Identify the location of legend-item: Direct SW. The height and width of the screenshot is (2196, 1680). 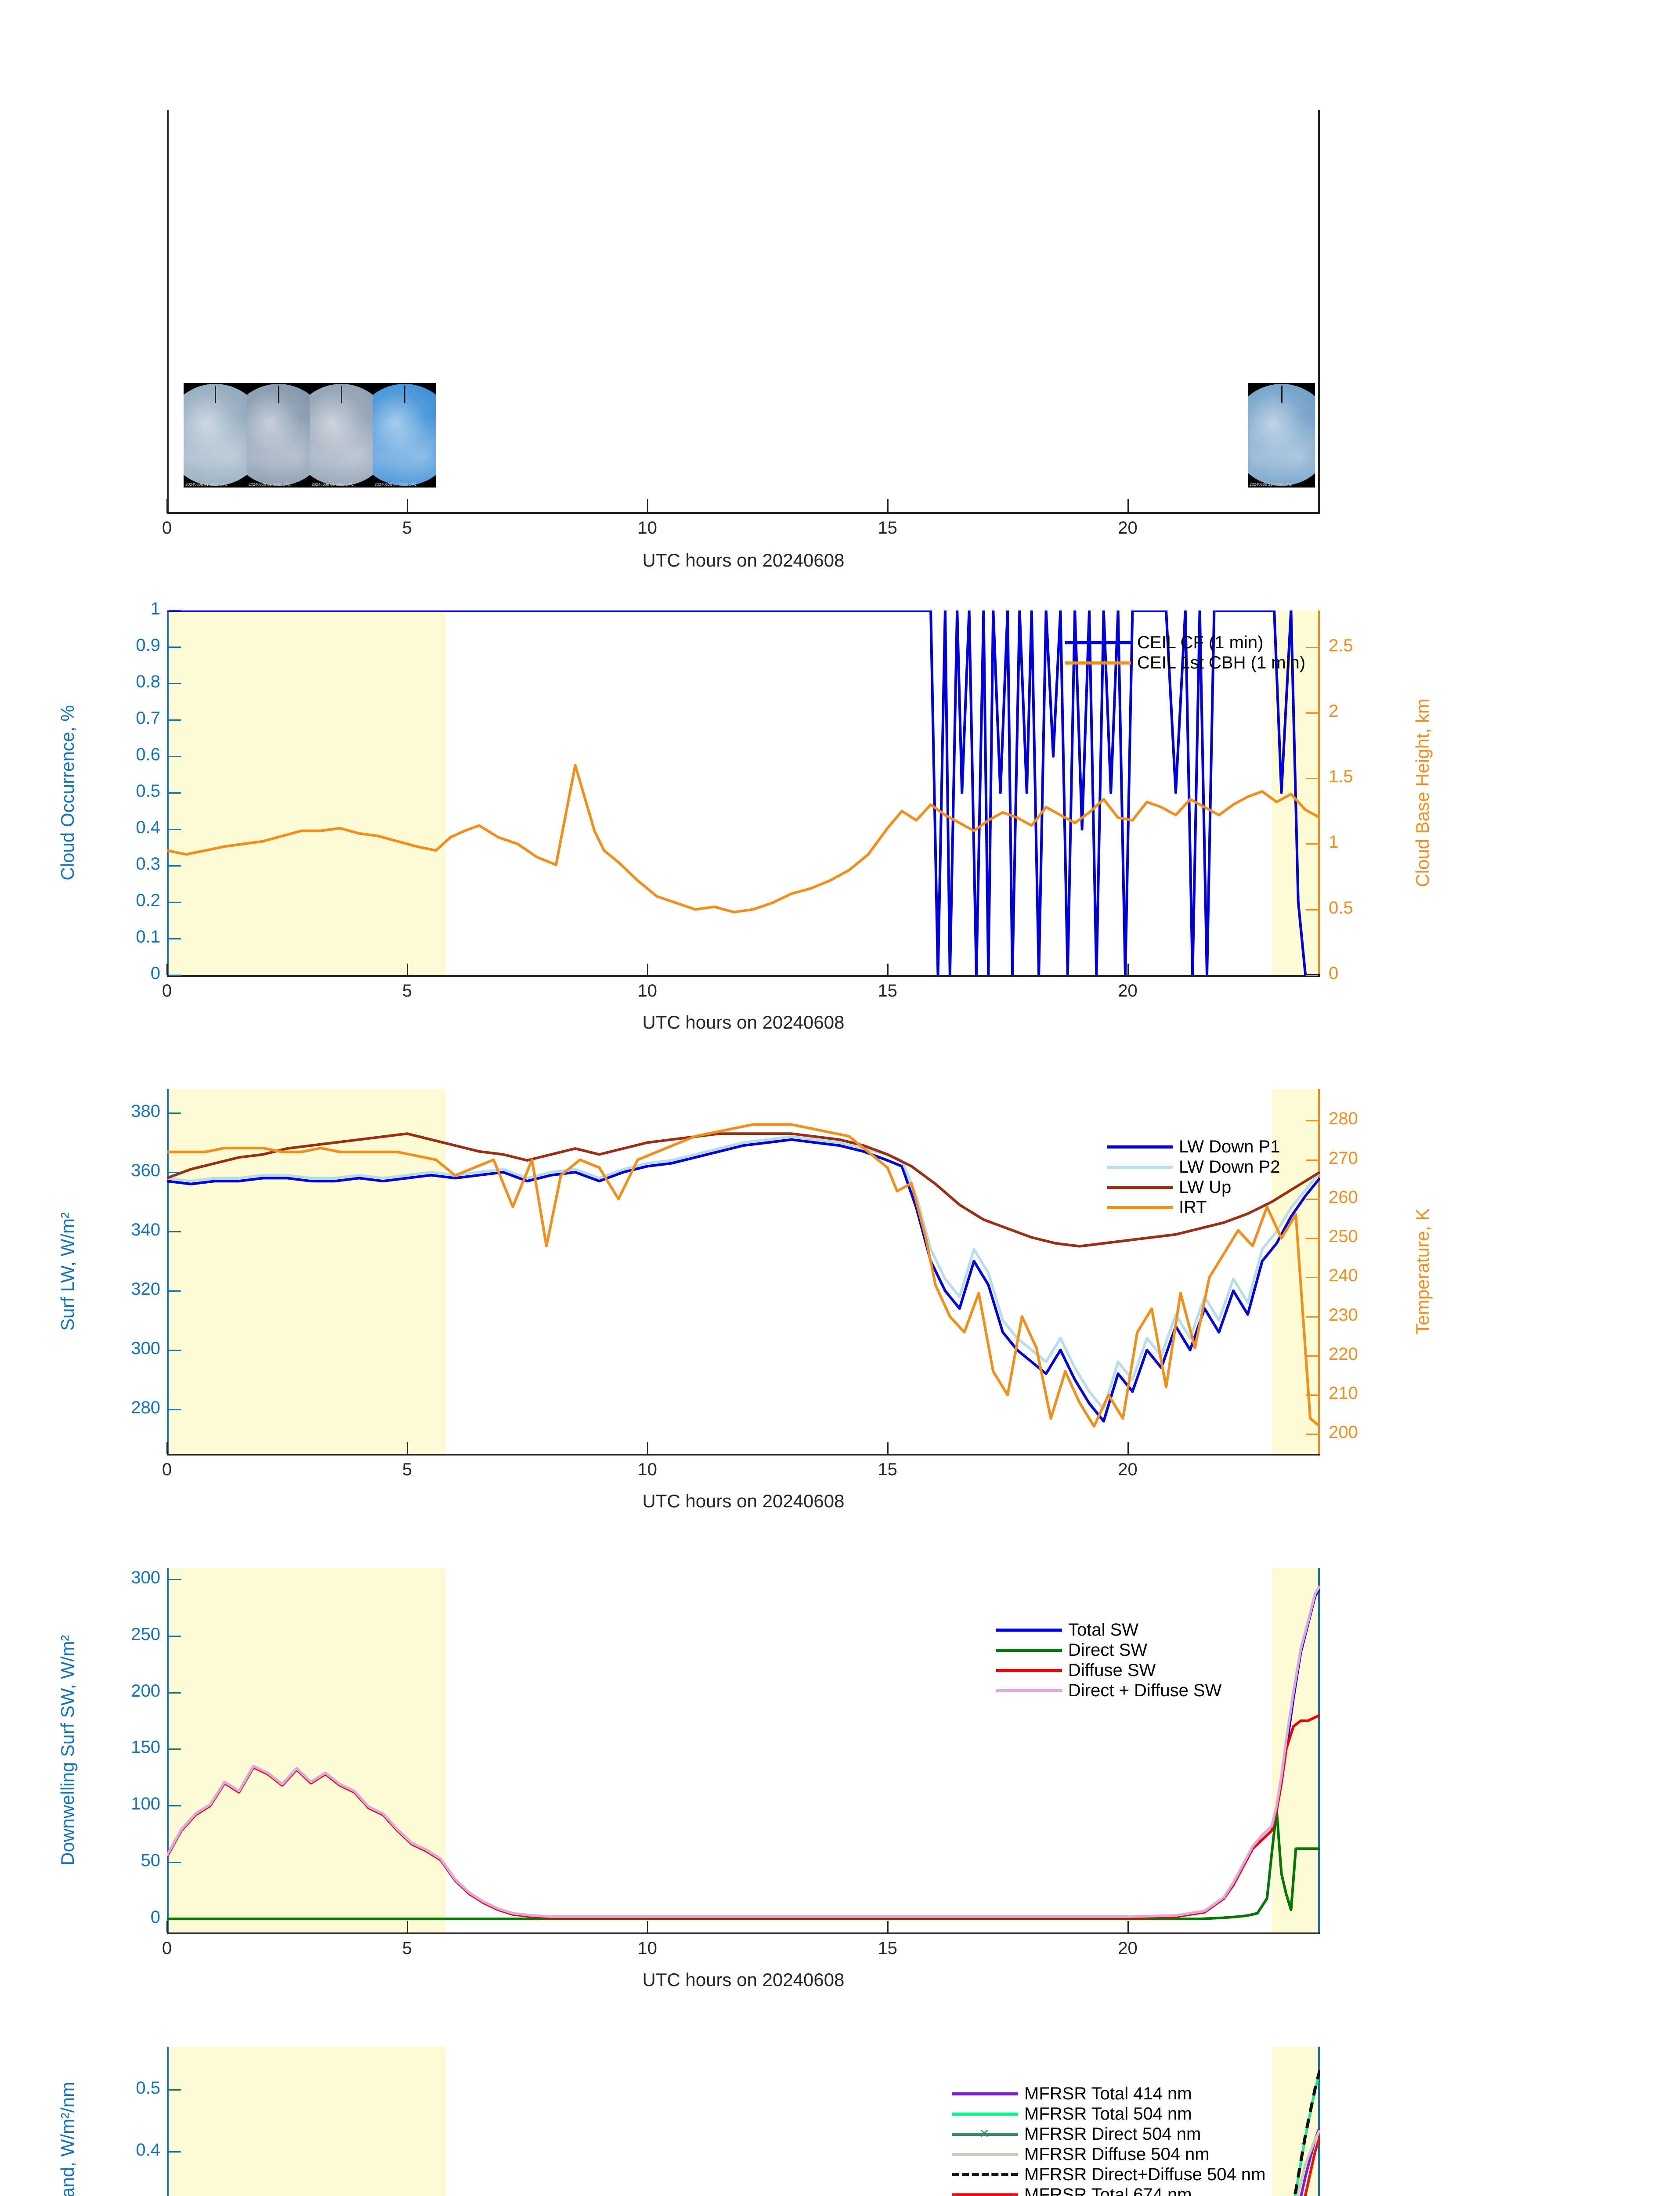
(1108, 1650).